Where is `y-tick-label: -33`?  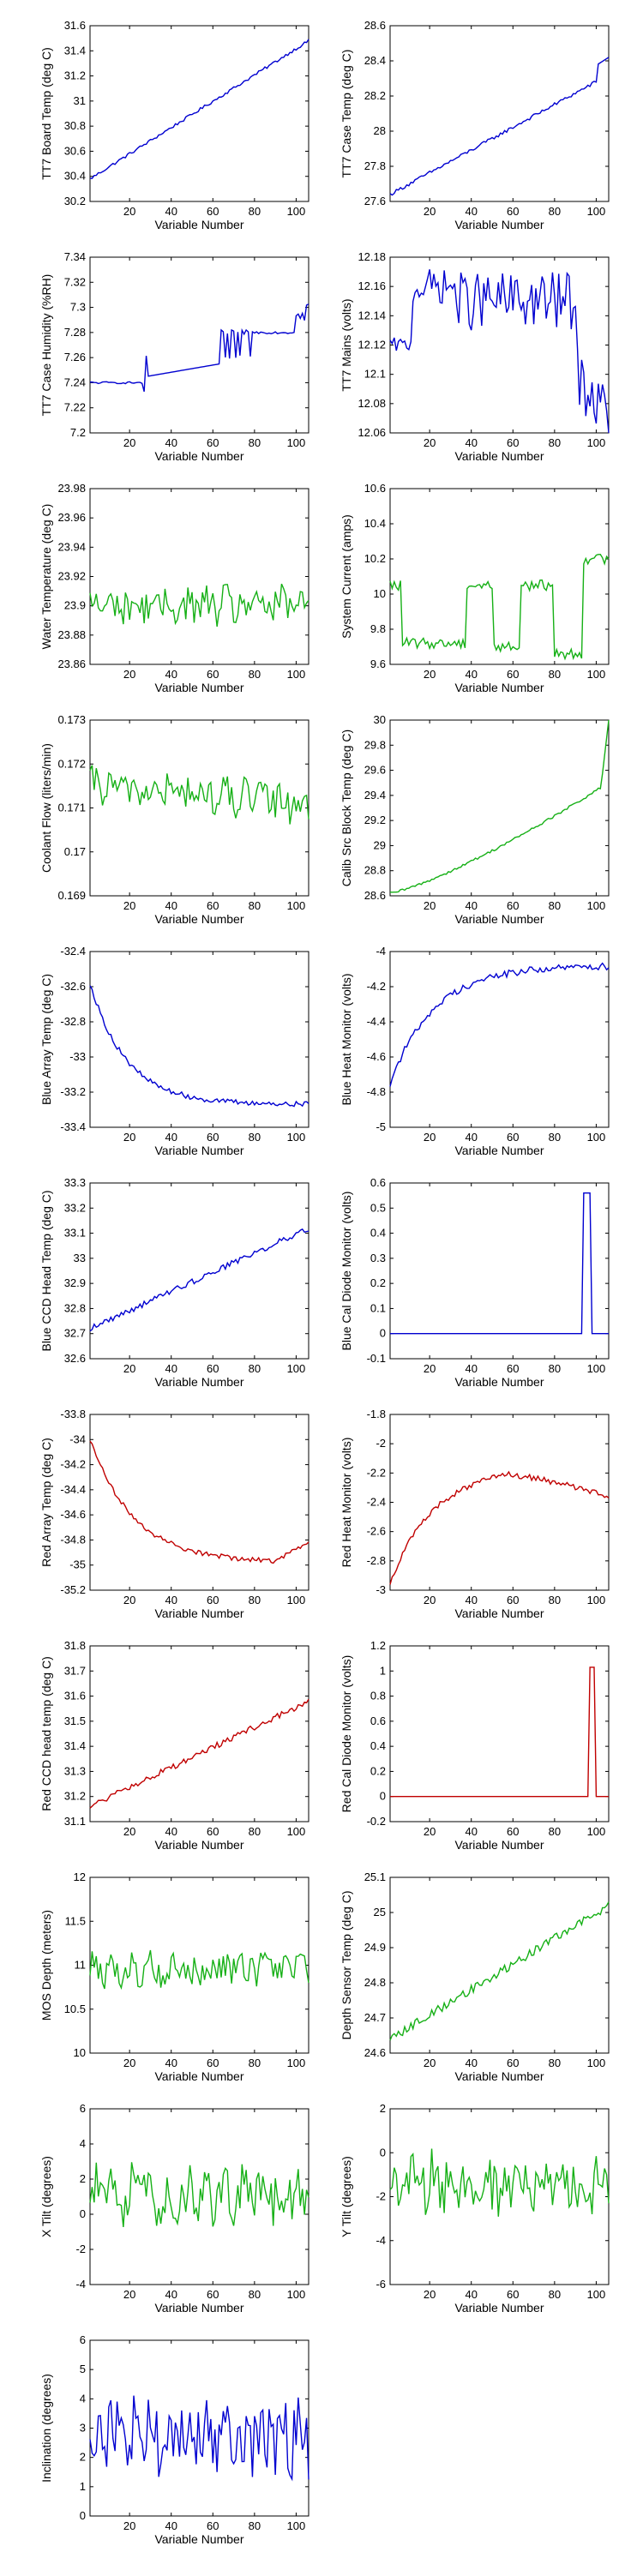 y-tick-label: -33 is located at coordinates (77, 1056).